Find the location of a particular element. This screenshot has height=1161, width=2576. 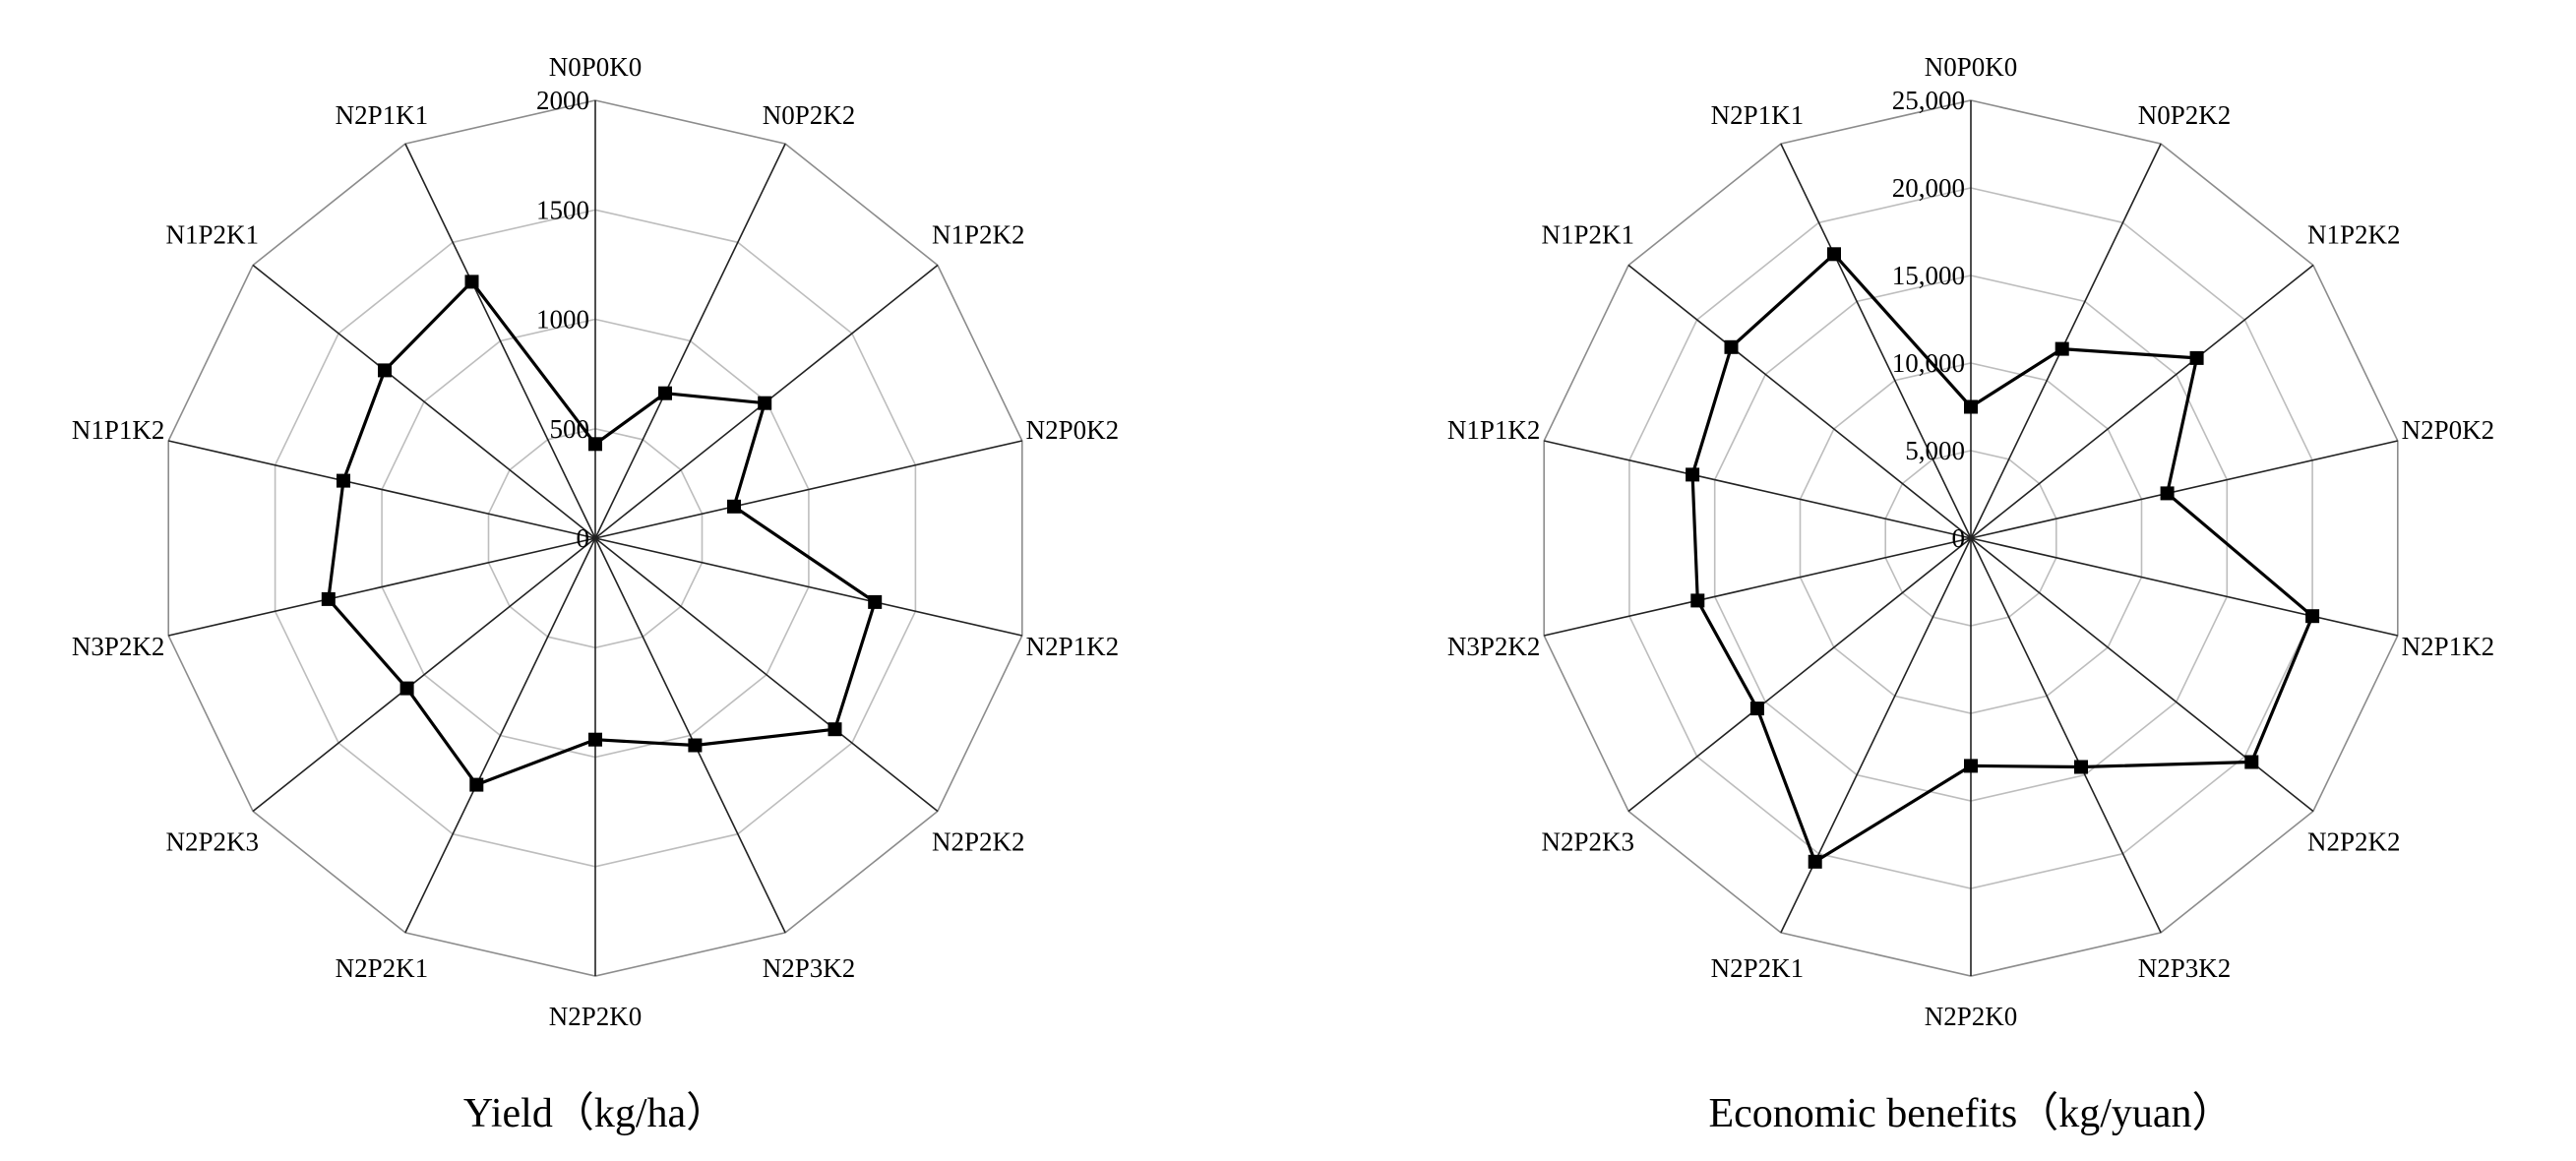

radial-tick-label: 1500 is located at coordinates (562, 209).